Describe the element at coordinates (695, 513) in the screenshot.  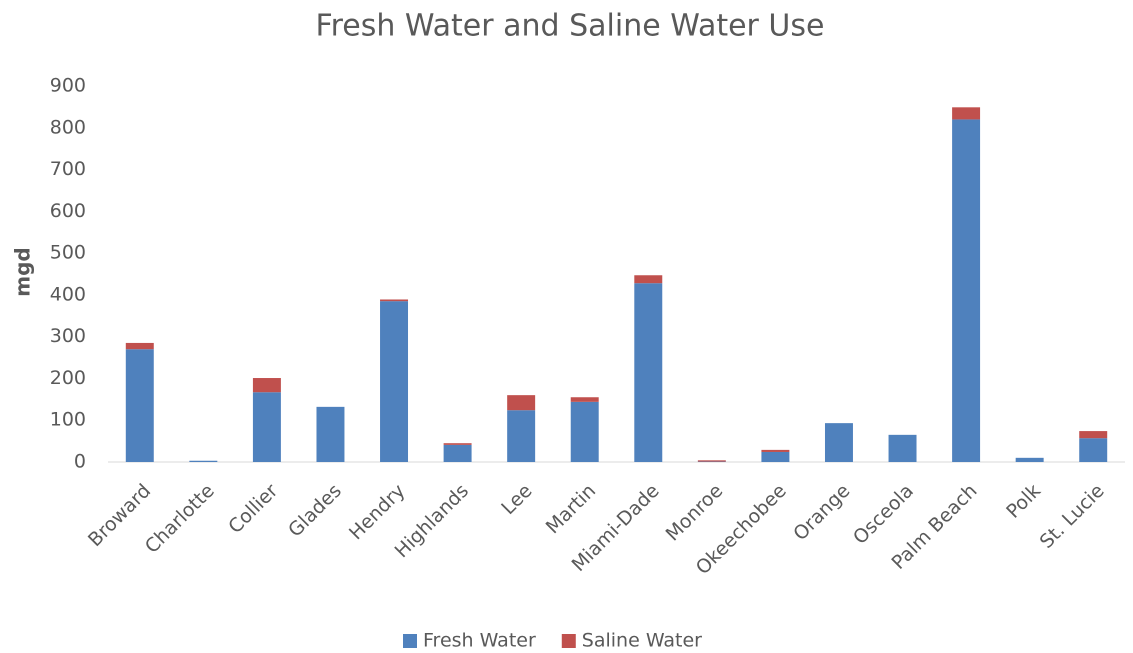
I see `x-tick-label: Monroe` at that location.